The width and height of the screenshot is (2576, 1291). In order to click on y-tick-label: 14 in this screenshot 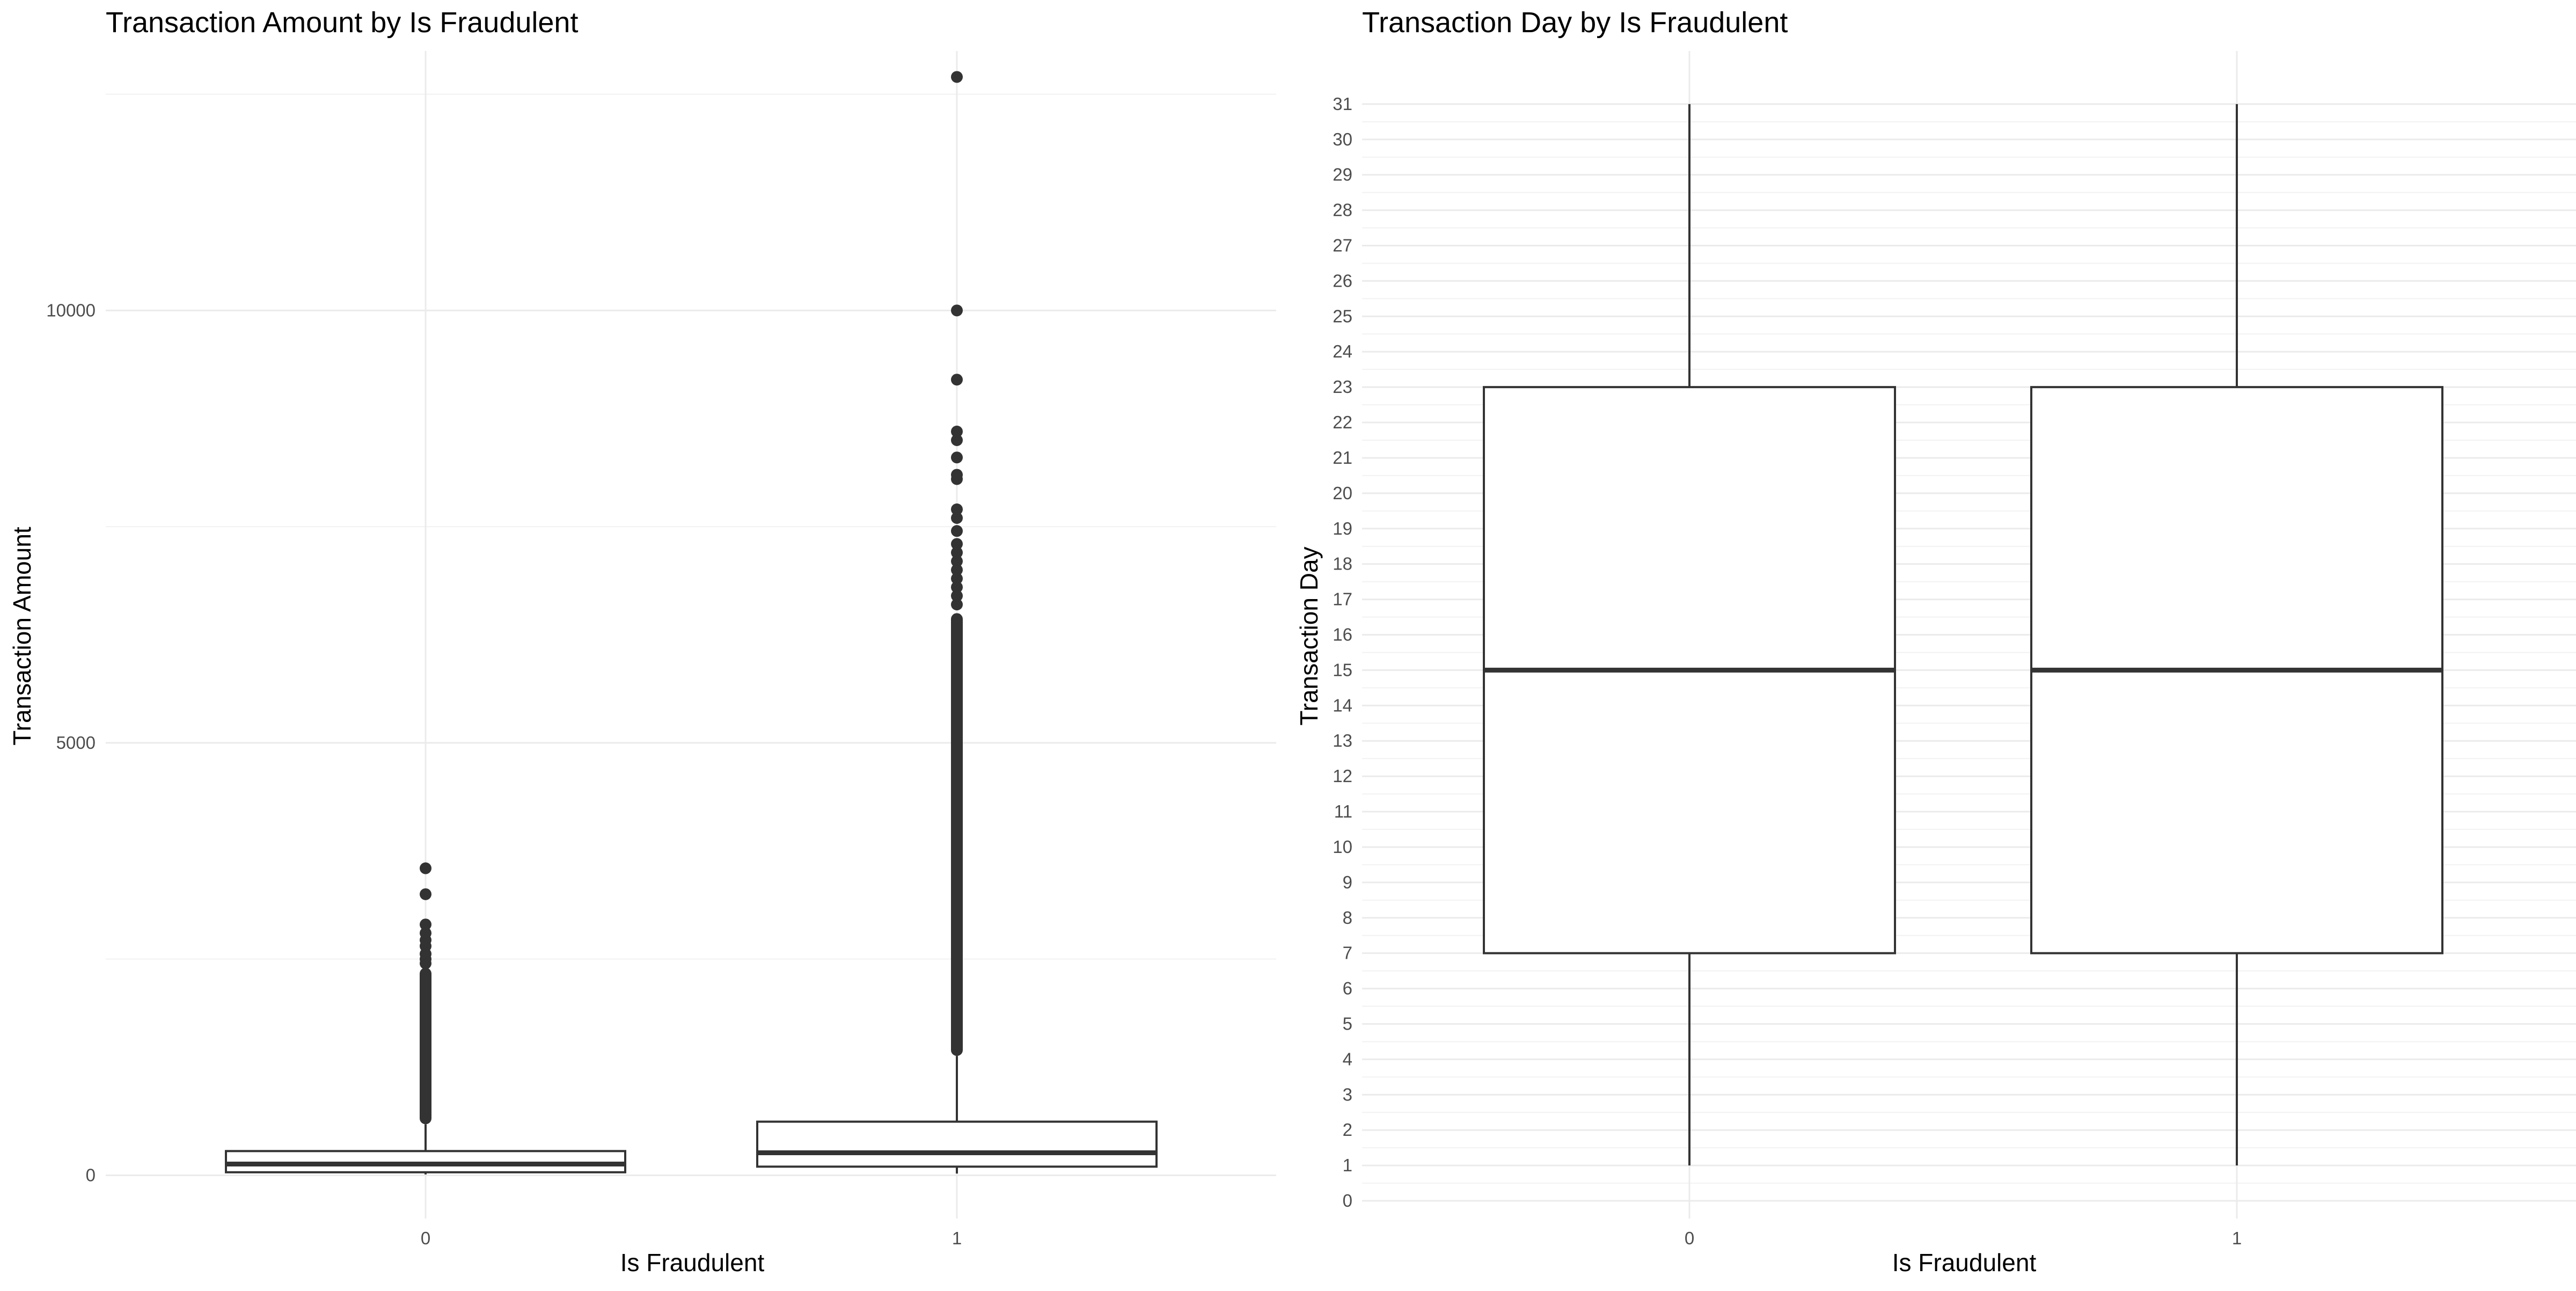, I will do `click(1342, 705)`.